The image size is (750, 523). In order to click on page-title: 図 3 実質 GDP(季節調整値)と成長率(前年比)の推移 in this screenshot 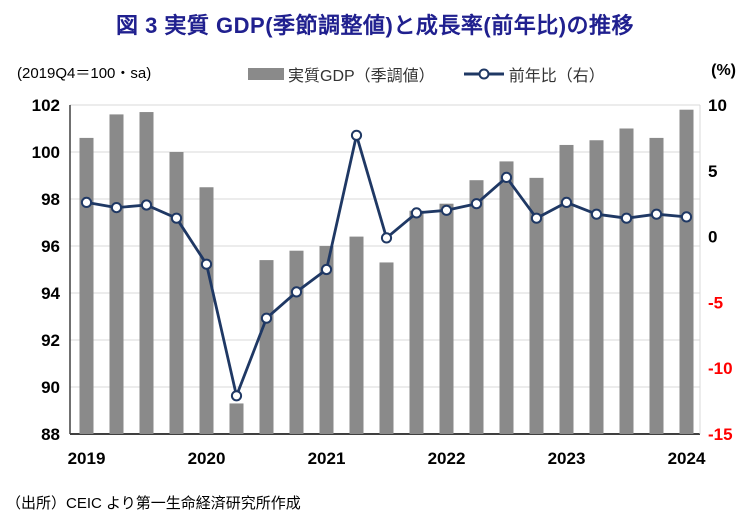, I will do `click(375, 25)`.